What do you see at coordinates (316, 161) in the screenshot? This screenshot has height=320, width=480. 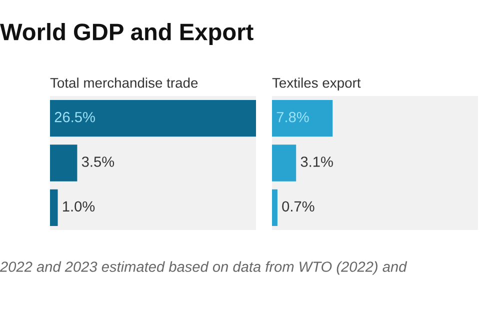 I see `data-label: 3.1%` at bounding box center [316, 161].